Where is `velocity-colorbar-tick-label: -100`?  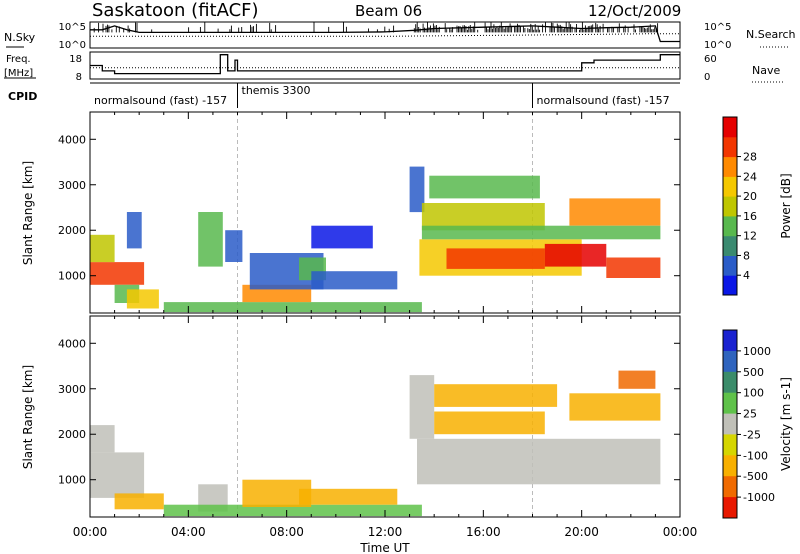
velocity-colorbar-tick-label: -100 is located at coordinates (755, 455).